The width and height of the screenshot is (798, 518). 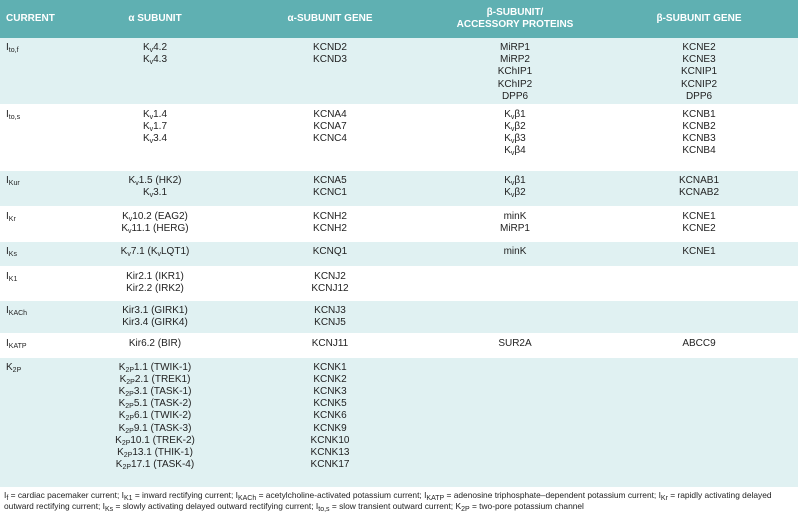 I want to click on table-cell: Kvβ1 Kvβ2, so click(x=515, y=188).